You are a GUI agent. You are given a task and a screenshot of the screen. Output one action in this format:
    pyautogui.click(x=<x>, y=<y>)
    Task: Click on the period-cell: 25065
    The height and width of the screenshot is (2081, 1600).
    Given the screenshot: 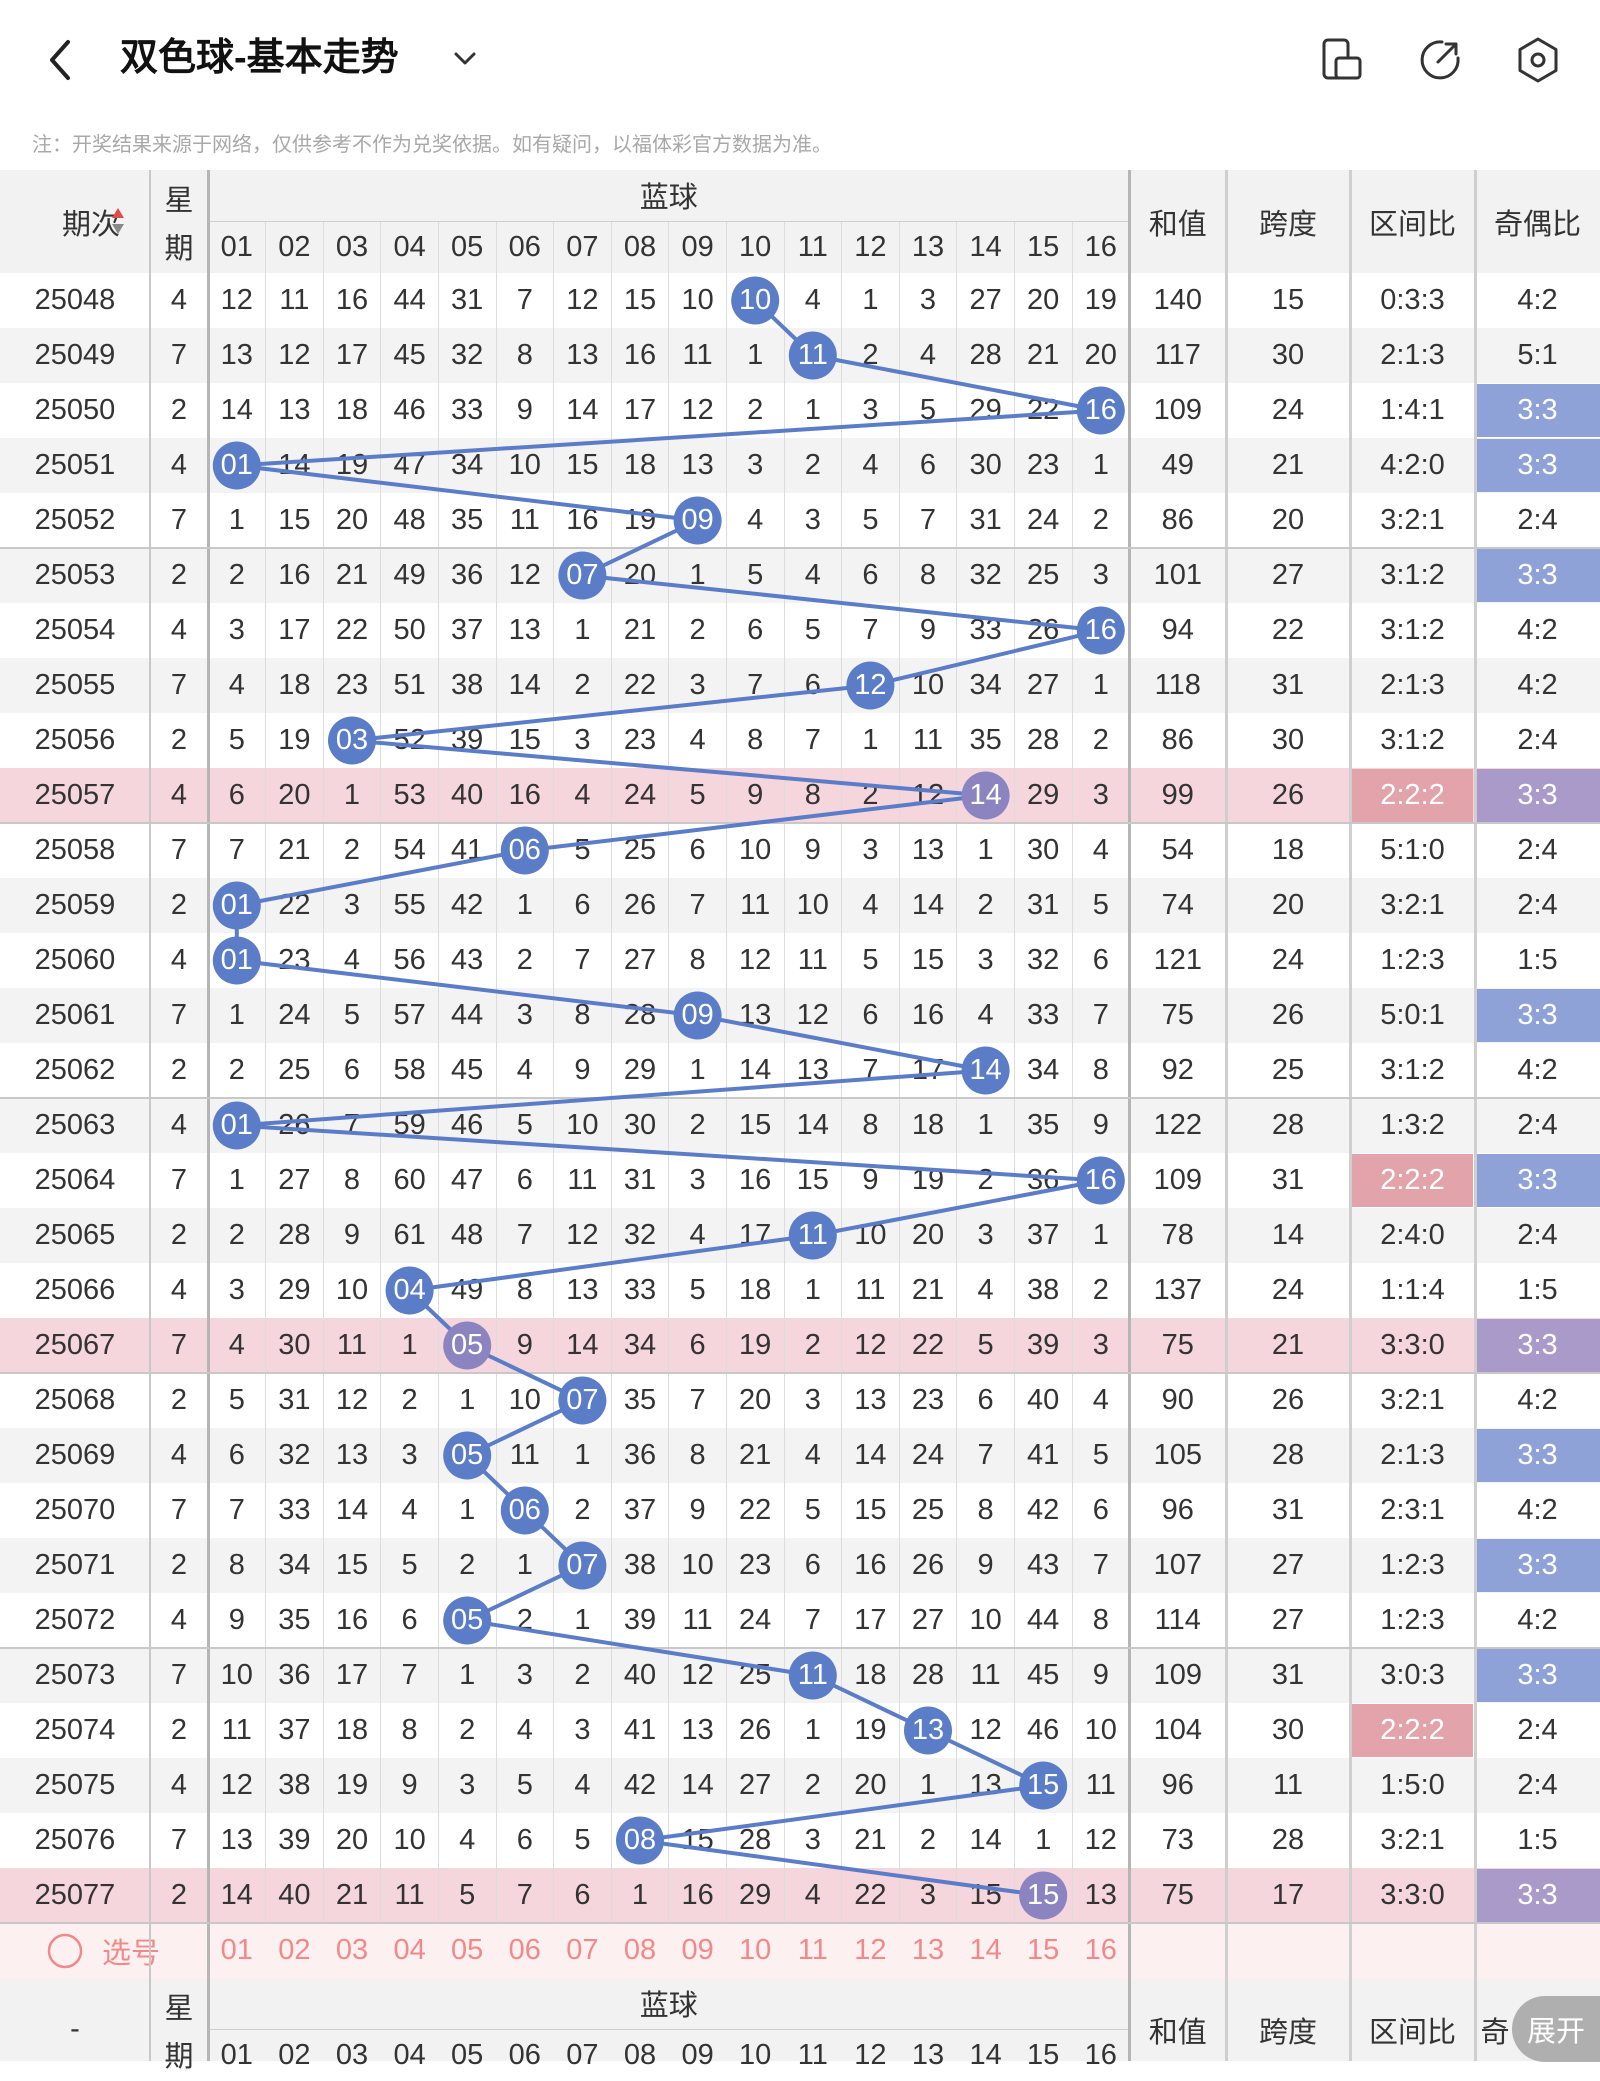 What is the action you would take?
    pyautogui.click(x=75, y=1235)
    